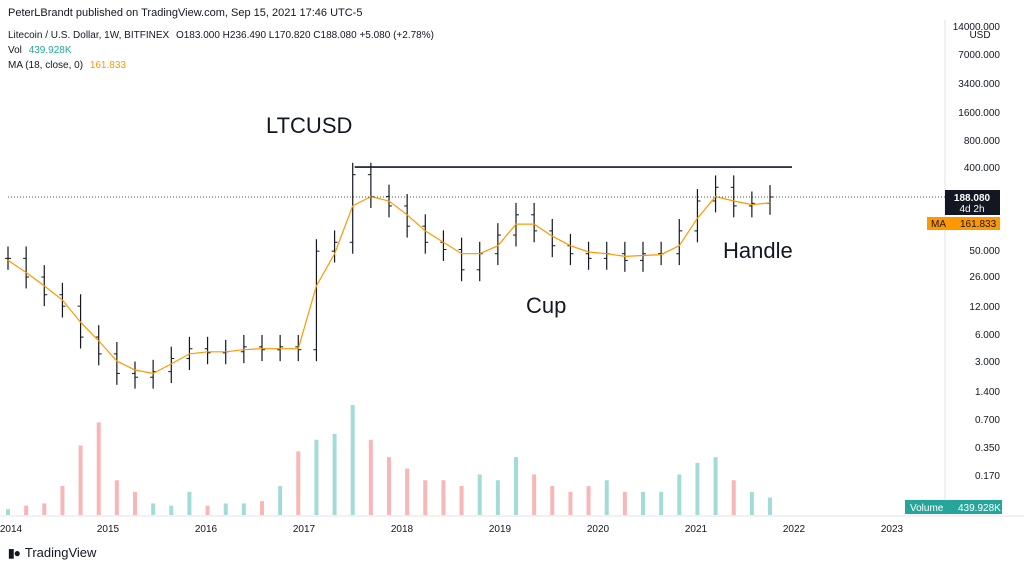  Describe the element at coordinates (987, 420) in the screenshot. I see `price-tick-label: 0.700` at that location.